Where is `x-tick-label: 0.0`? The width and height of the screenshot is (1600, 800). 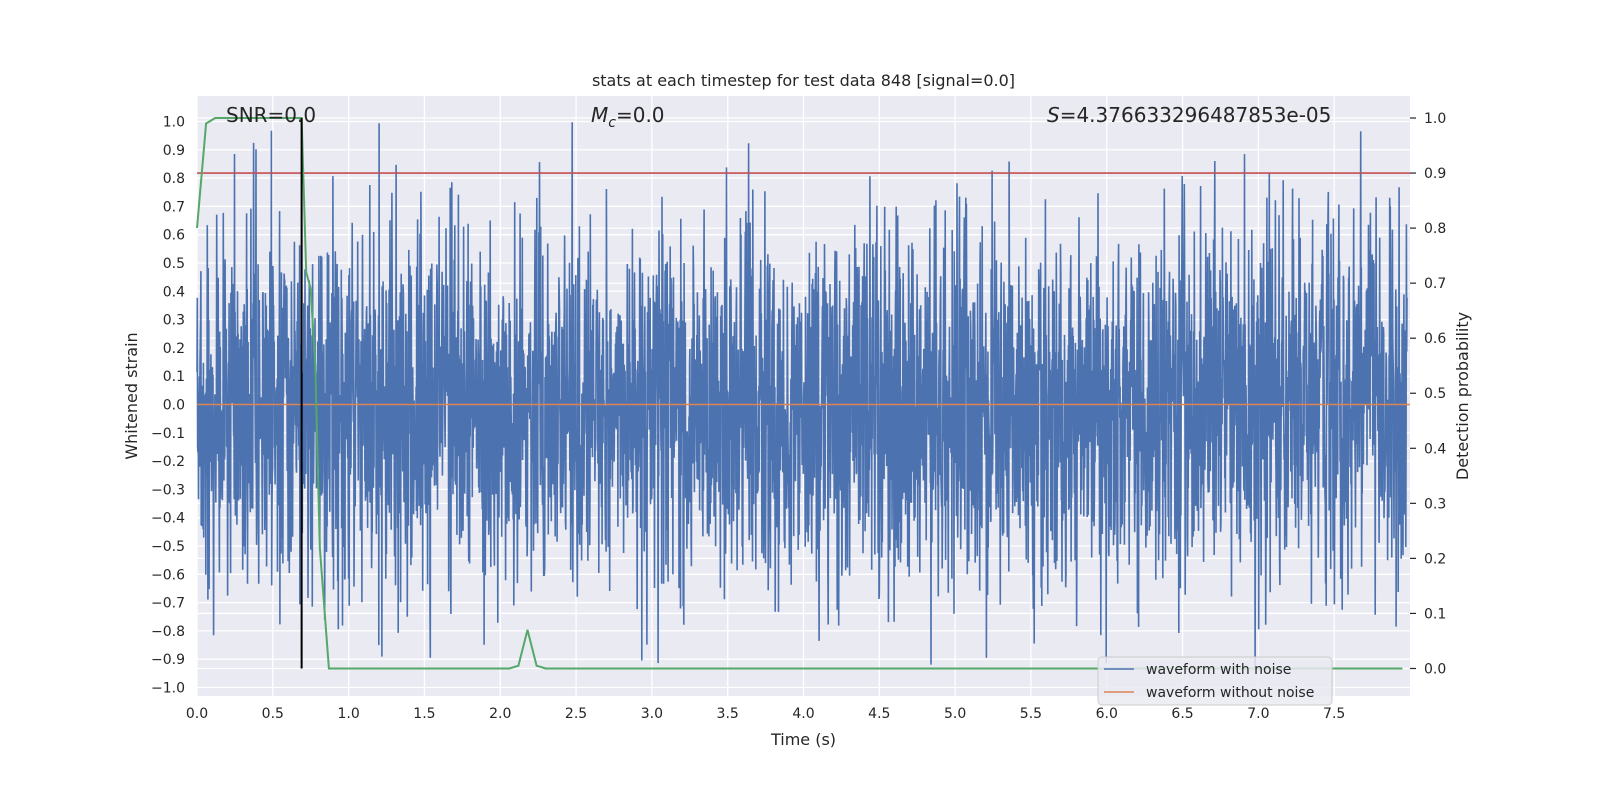 x-tick-label: 0.0 is located at coordinates (197, 714).